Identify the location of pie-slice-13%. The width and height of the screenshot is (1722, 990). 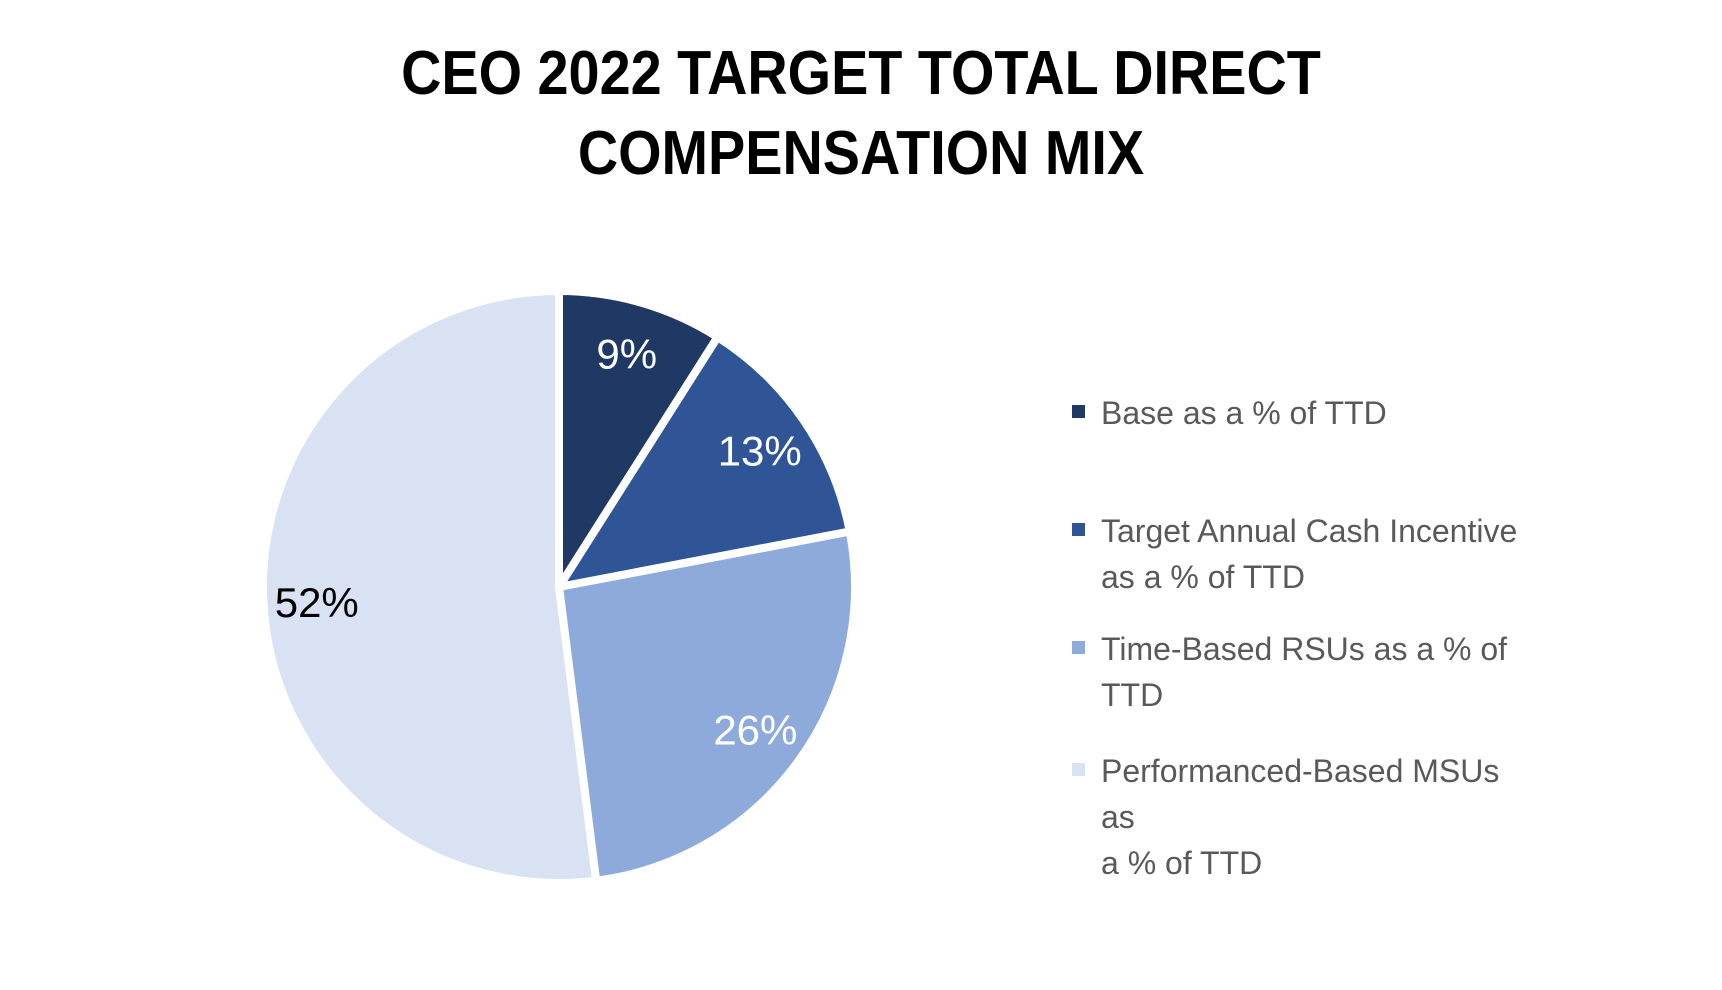
(704, 462).